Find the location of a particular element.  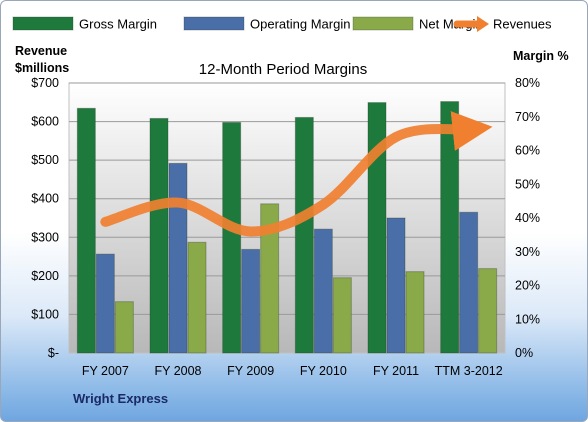

x-tick-label: FY 2009 is located at coordinates (250, 371).